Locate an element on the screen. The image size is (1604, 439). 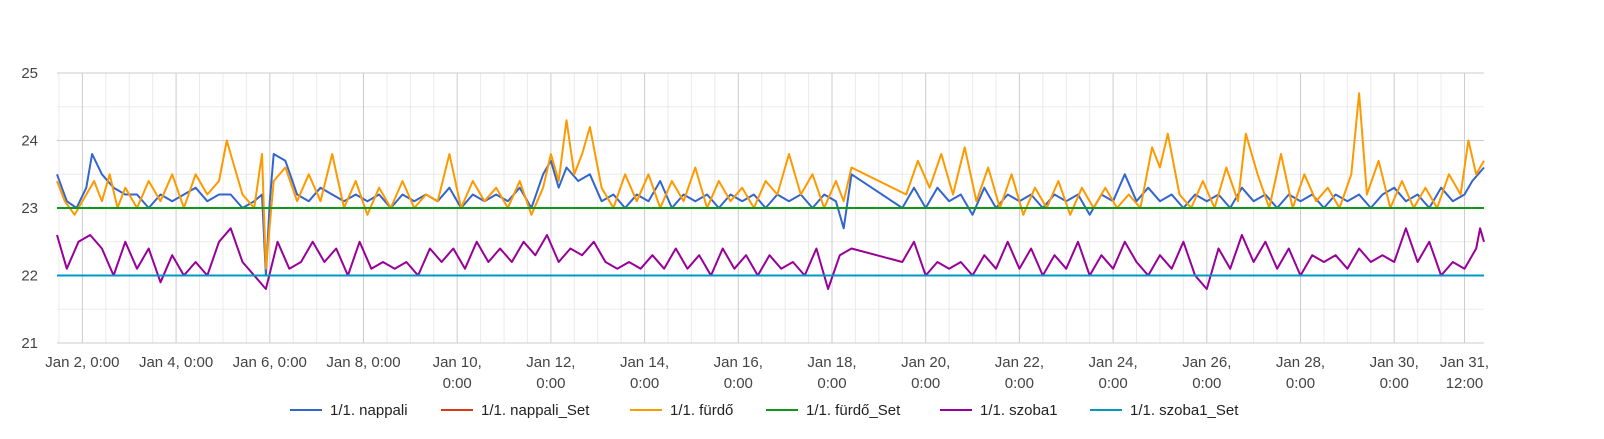
x-tick-label: Jan 8, 0:00 is located at coordinates (363, 362).